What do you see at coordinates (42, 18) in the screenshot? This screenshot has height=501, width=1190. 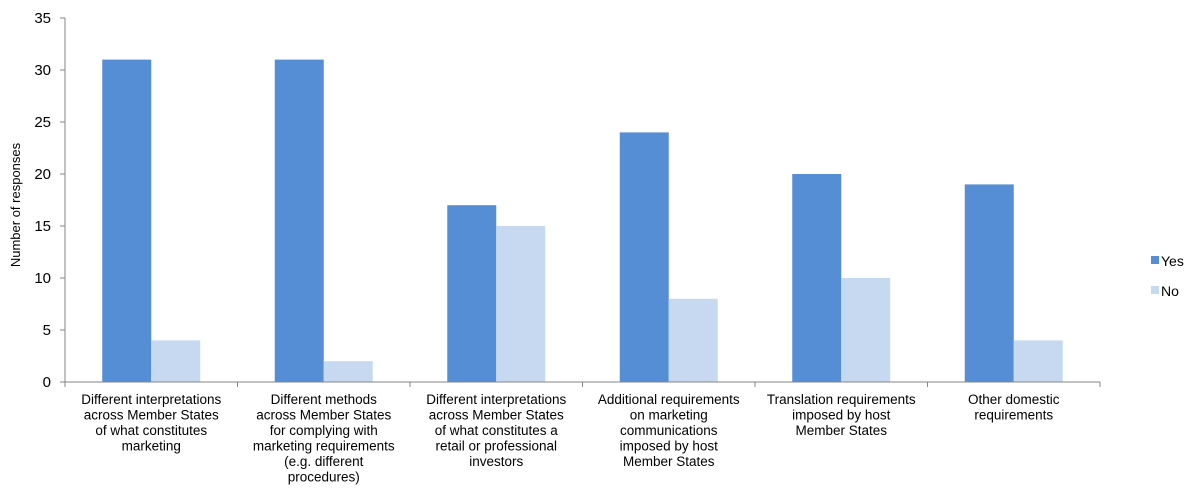 I see `y-tick-label: 35` at bounding box center [42, 18].